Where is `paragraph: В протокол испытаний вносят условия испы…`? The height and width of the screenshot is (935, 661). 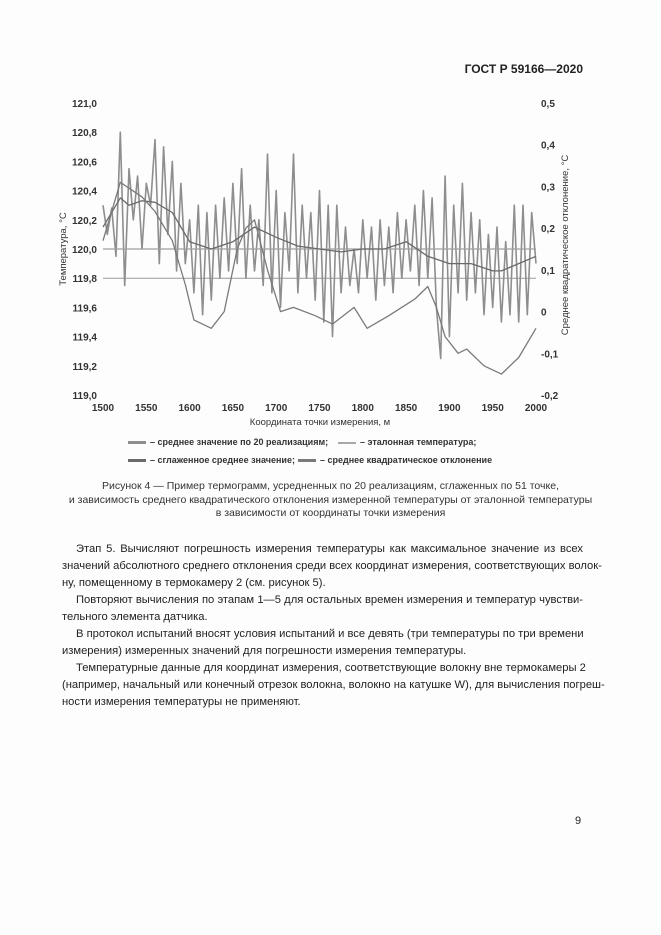 paragraph: В протокол испытаний вносят условия испы… is located at coordinates (323, 643).